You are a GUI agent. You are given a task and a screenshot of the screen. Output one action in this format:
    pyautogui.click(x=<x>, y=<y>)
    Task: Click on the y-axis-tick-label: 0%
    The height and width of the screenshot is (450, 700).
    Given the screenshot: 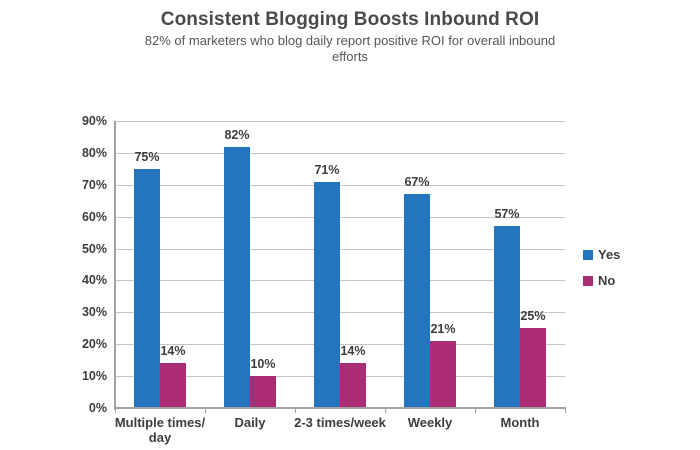 What is the action you would take?
    pyautogui.click(x=97, y=408)
    